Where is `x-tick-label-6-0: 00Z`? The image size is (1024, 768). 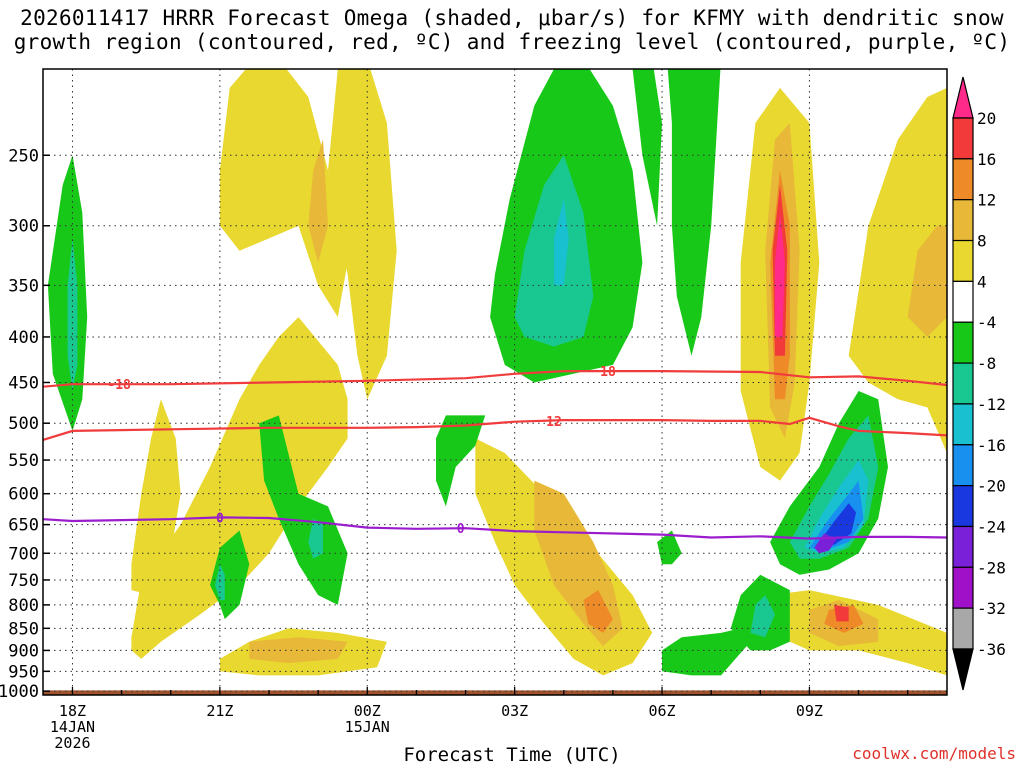 x-tick-label-6-0: 00Z is located at coordinates (367, 711).